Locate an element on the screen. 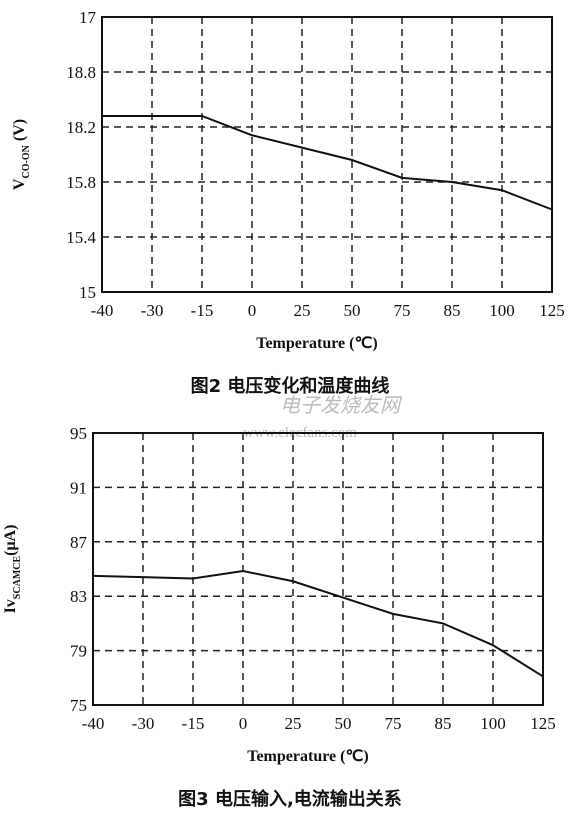 This screenshot has height=831, width=575. y-axis-title-unit: (V) is located at coordinates (19, 132).